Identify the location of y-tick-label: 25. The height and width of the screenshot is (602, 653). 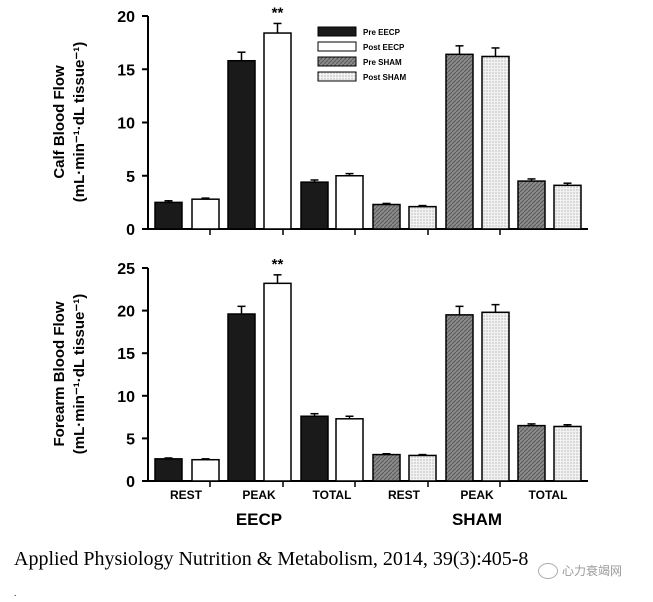
(126, 269).